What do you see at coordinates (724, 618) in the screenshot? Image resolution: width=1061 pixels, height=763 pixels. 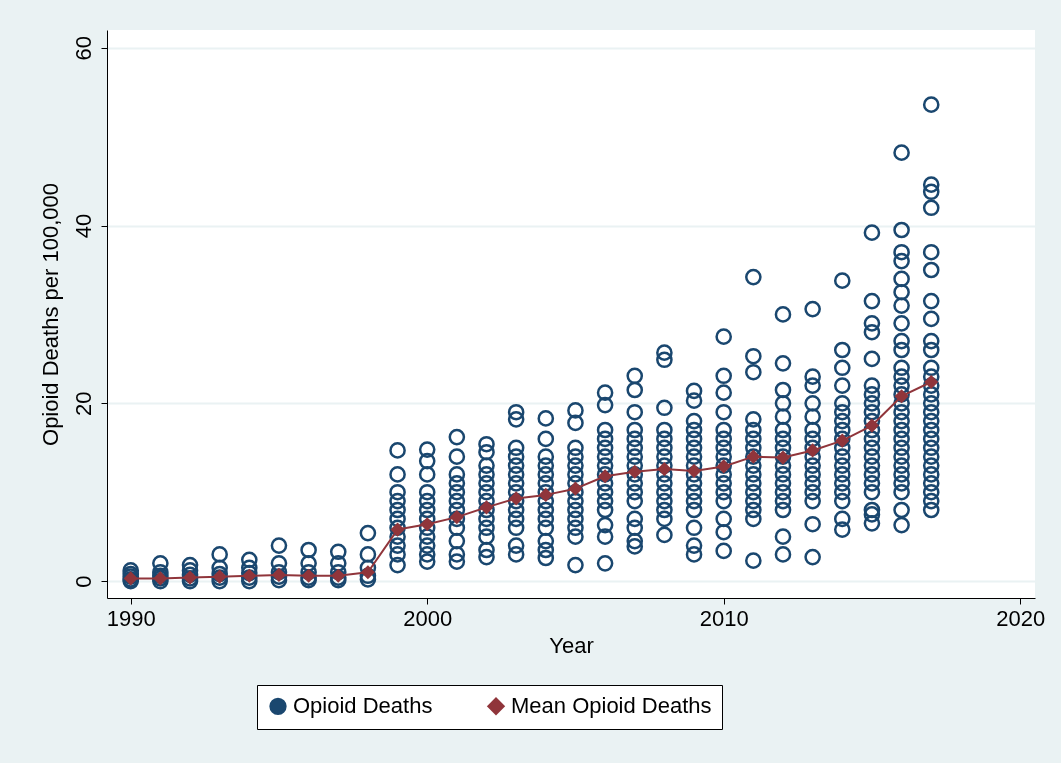 I see `x-tick-label: 2010` at bounding box center [724, 618].